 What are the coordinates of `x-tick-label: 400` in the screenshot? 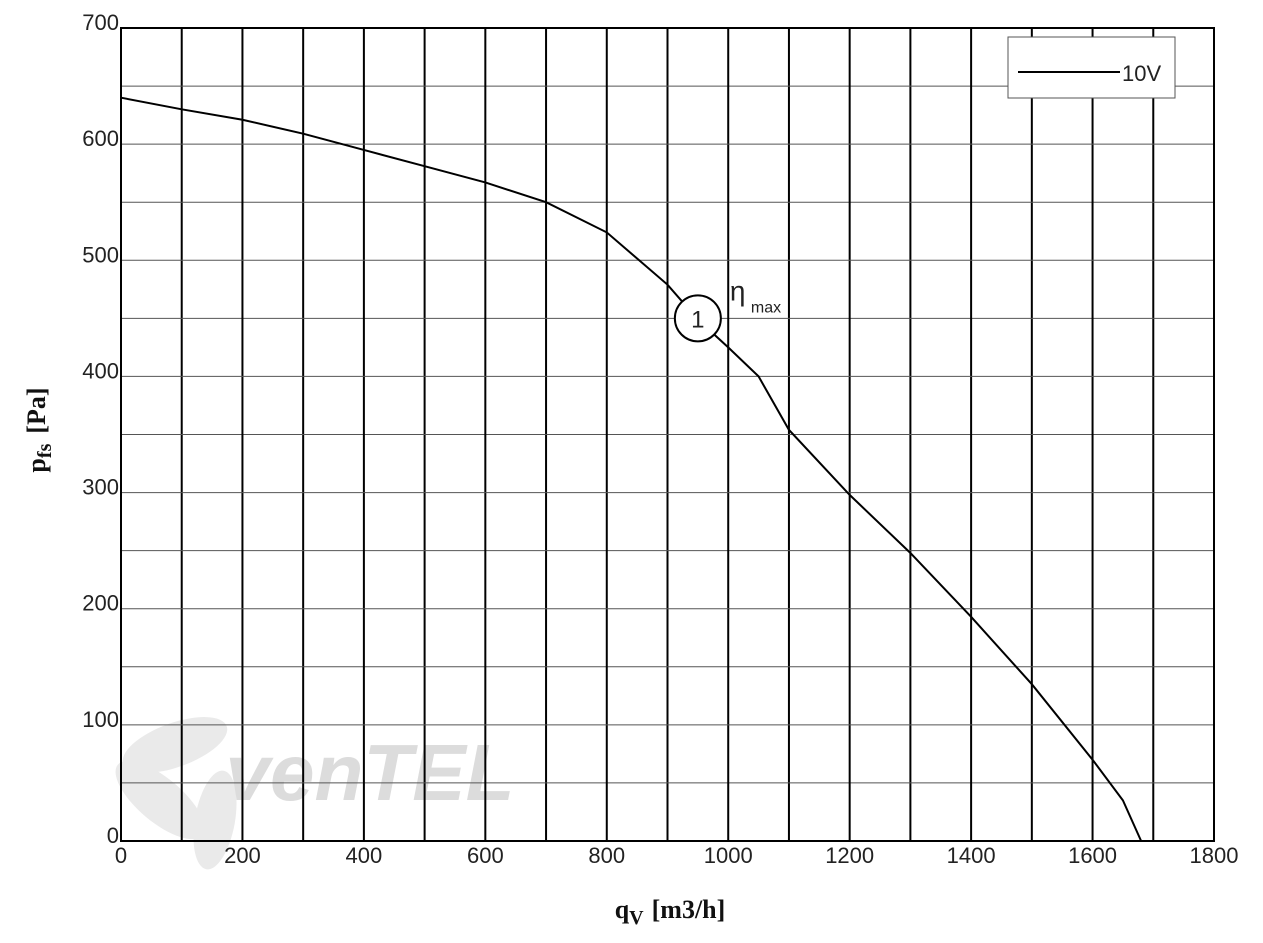 It's located at (364, 855).